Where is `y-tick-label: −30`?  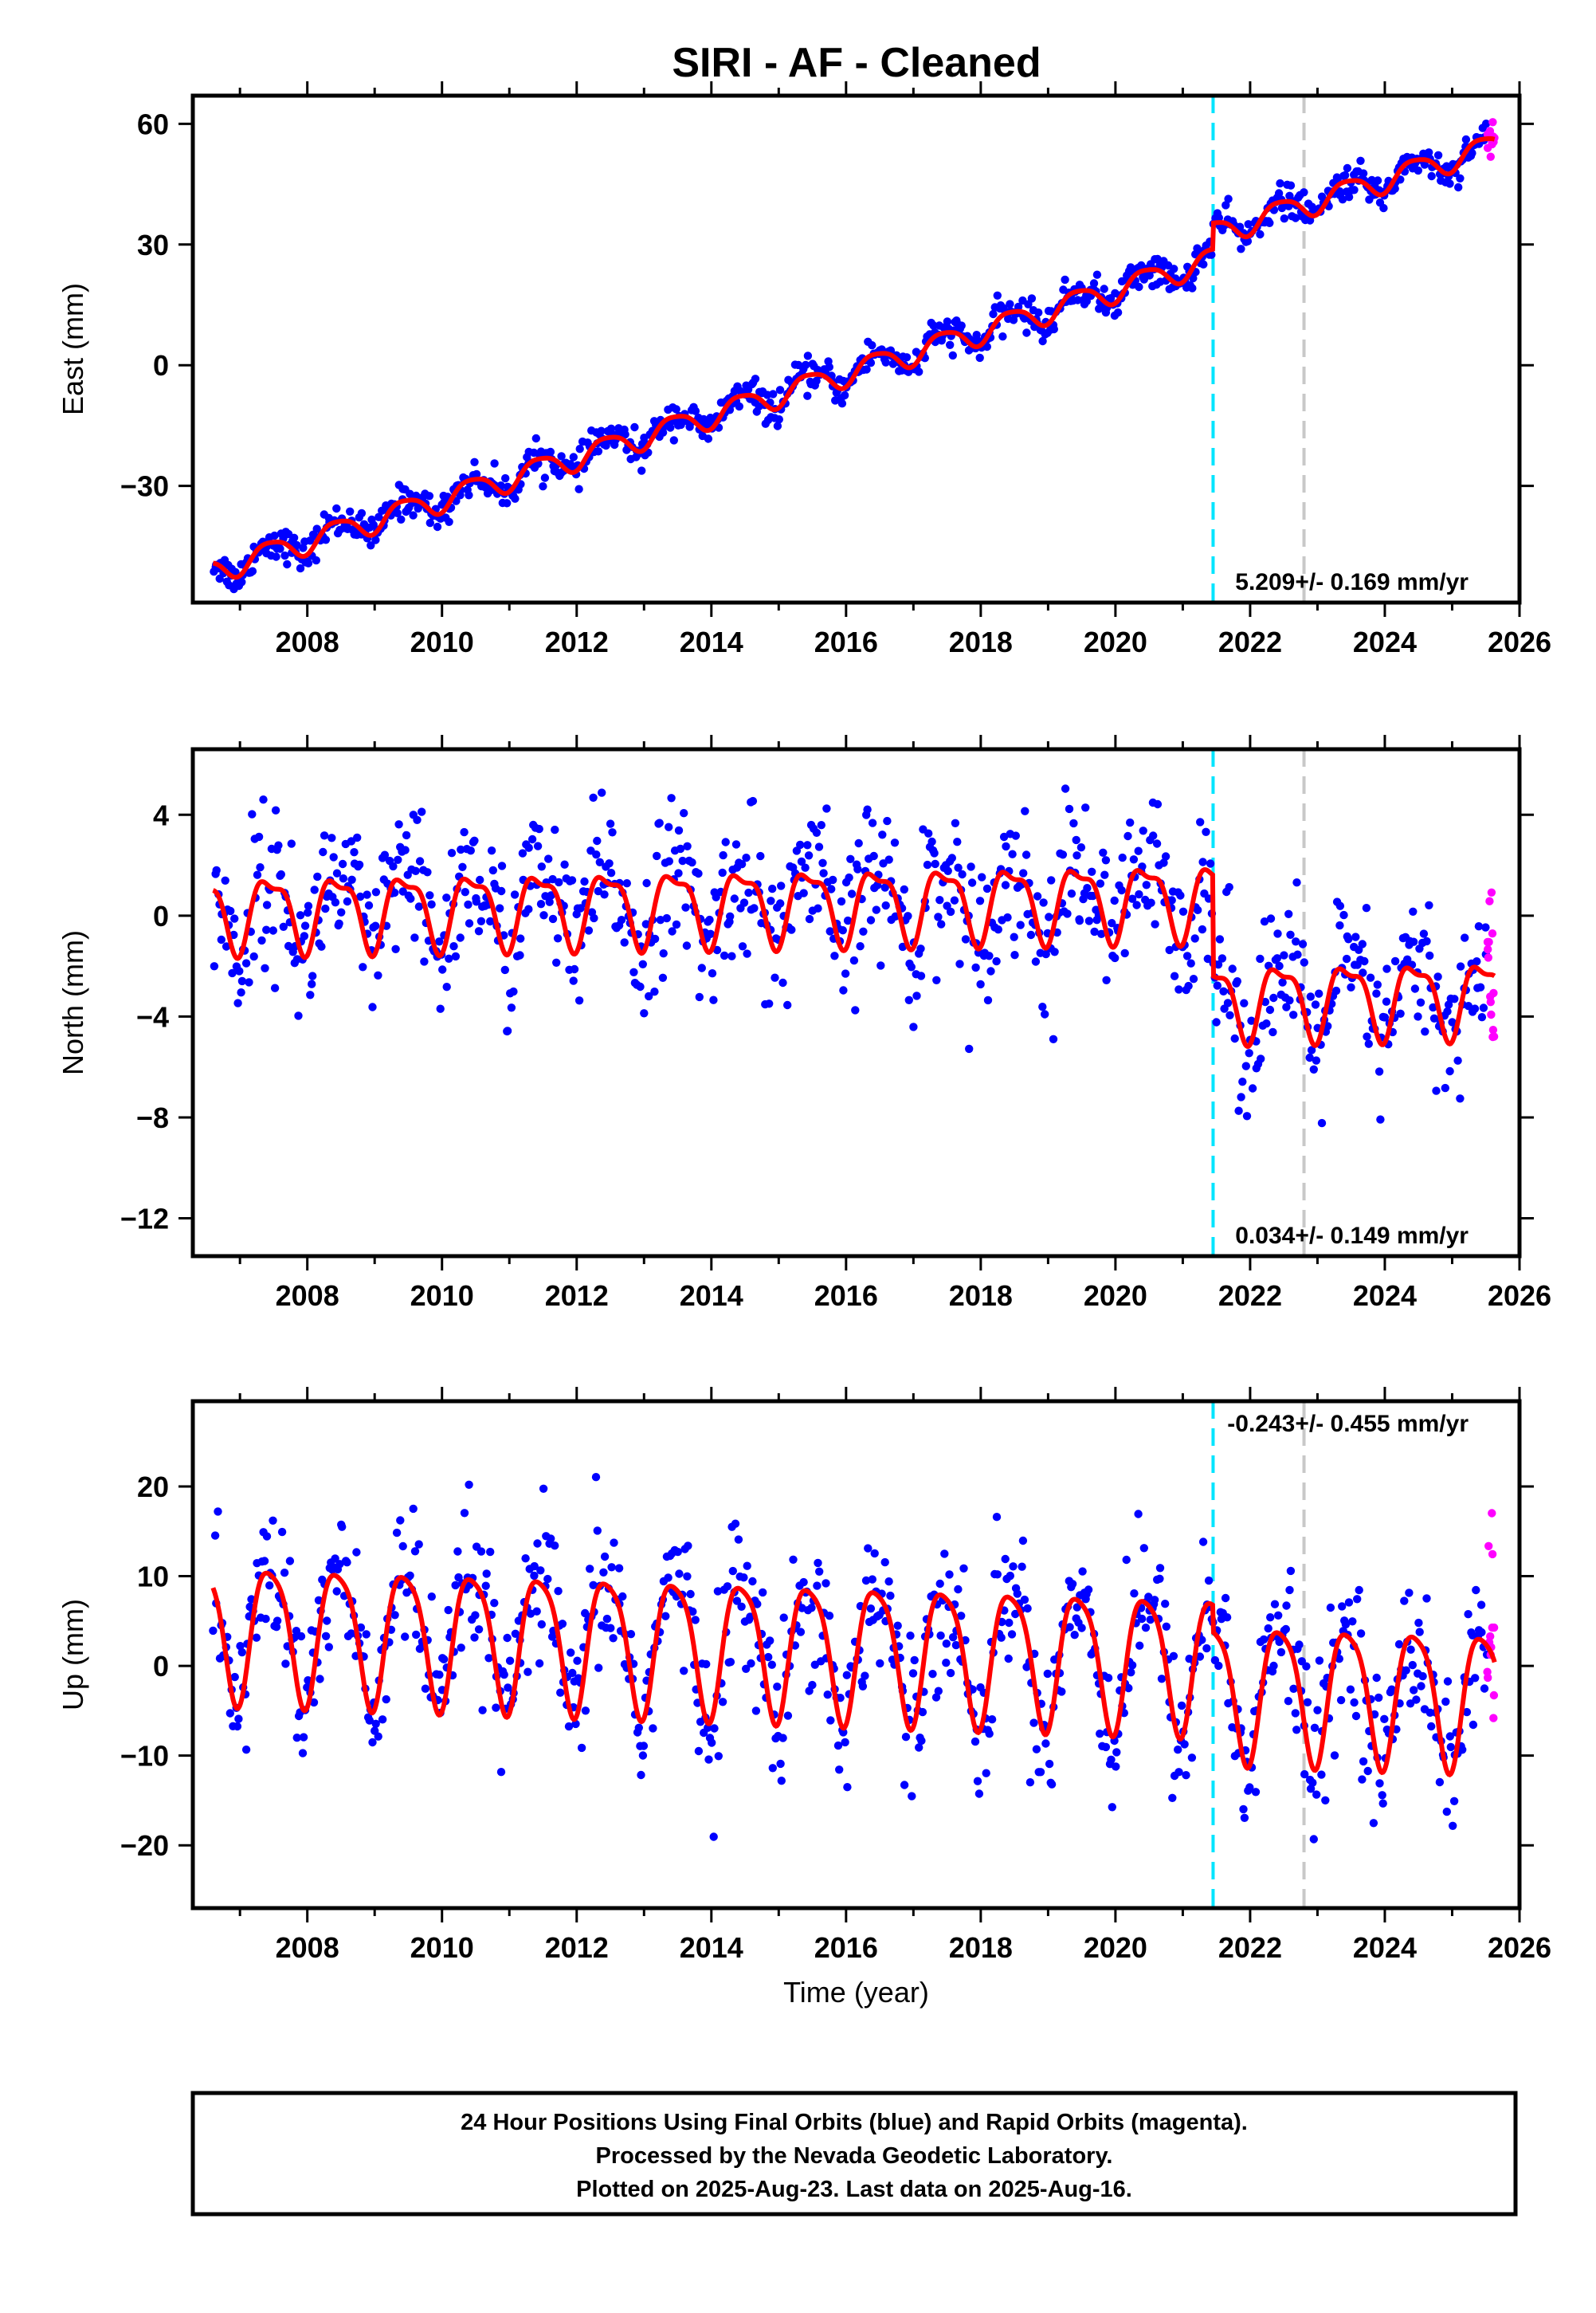 y-tick-label: −30 is located at coordinates (144, 486).